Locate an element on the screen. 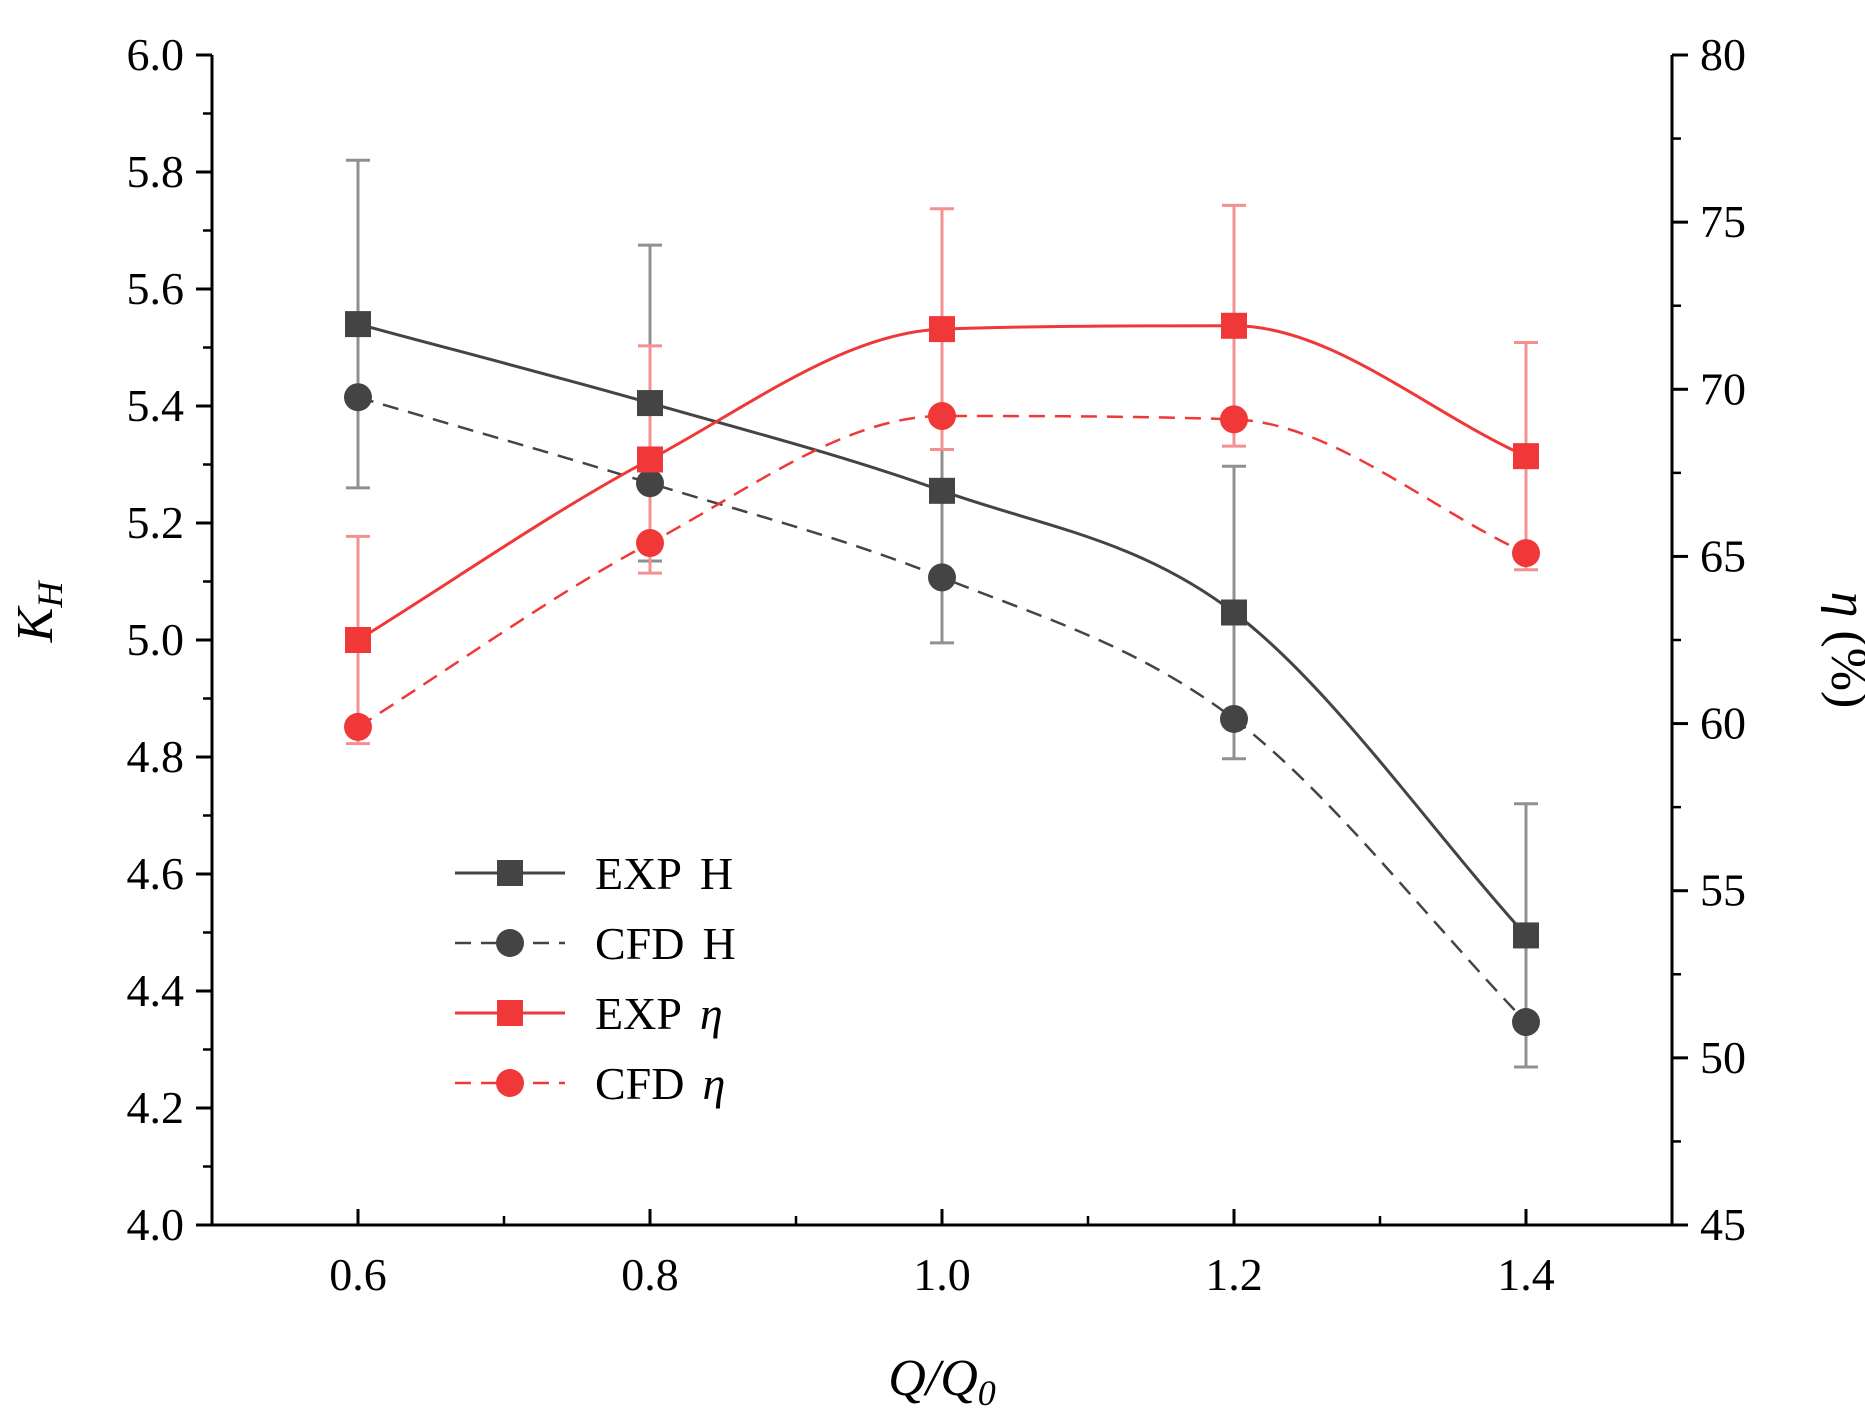 Image resolution: width=1865 pixels, height=1412 pixels. y-left-tick-label: 4.6 is located at coordinates (156, 873).